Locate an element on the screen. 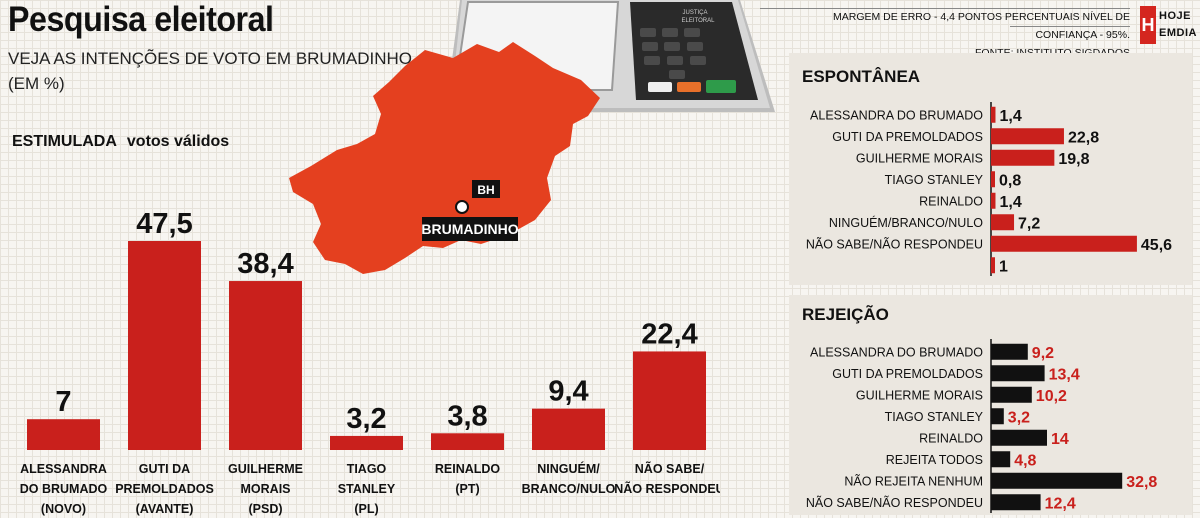  bar-value-label: 4,8 is located at coordinates (1025, 460).